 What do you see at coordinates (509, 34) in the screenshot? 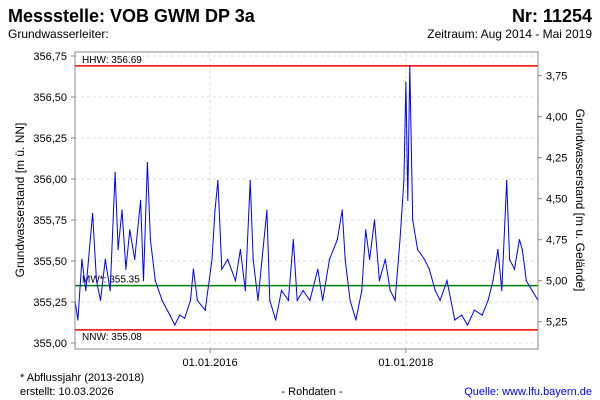
I see `period-label: Zeitraum: Aug 2014 - Mai 2019` at bounding box center [509, 34].